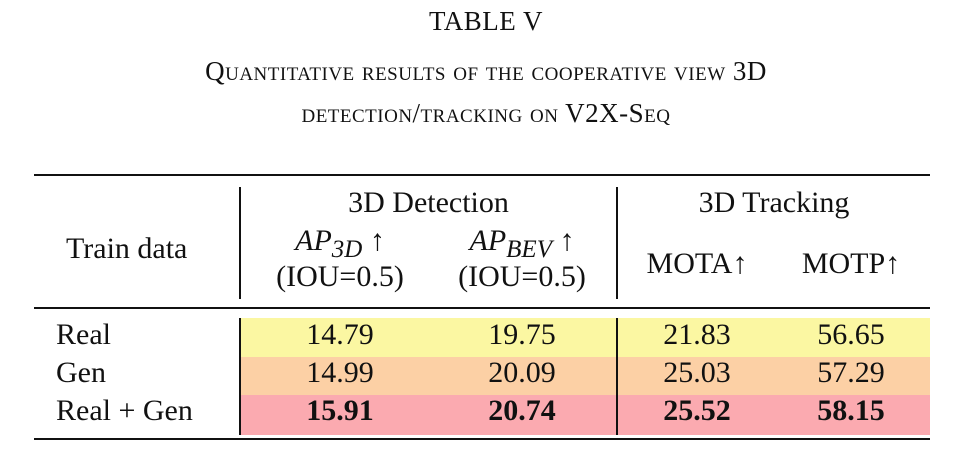 The width and height of the screenshot is (972, 466). Describe the element at coordinates (697, 334) in the screenshot. I see `cell-mota: 21.83` at that location.